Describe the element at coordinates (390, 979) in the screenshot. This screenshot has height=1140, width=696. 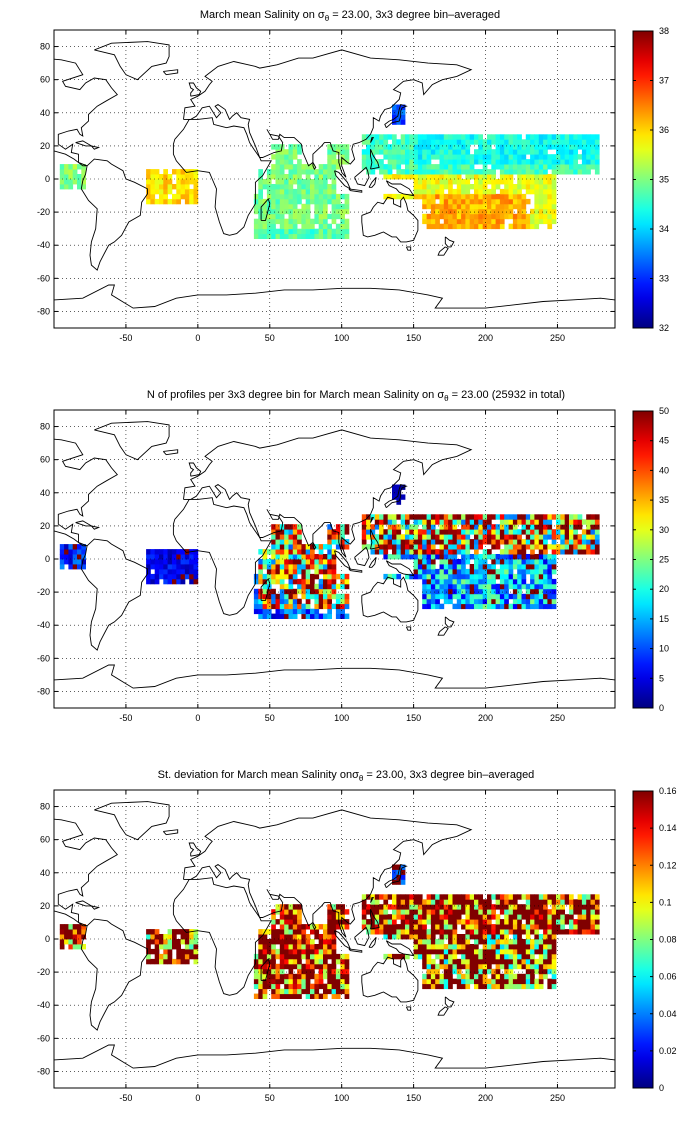
I see `coastline-segment` at that location.